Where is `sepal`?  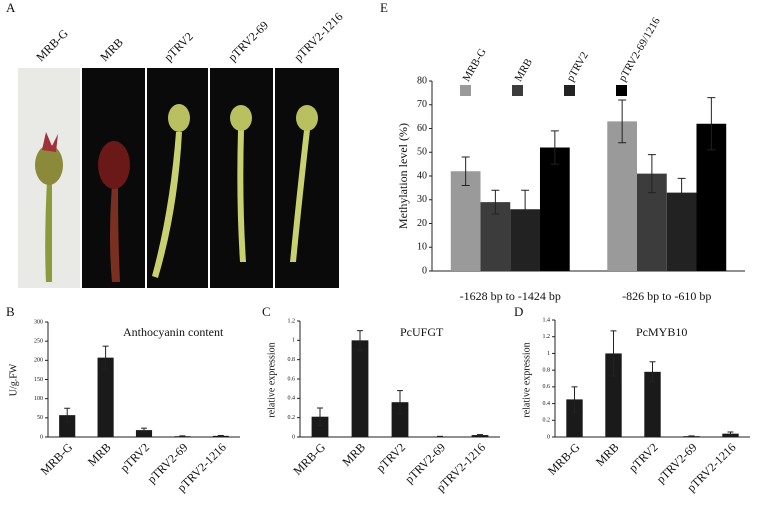
sepal is located at coordinates (50, 142).